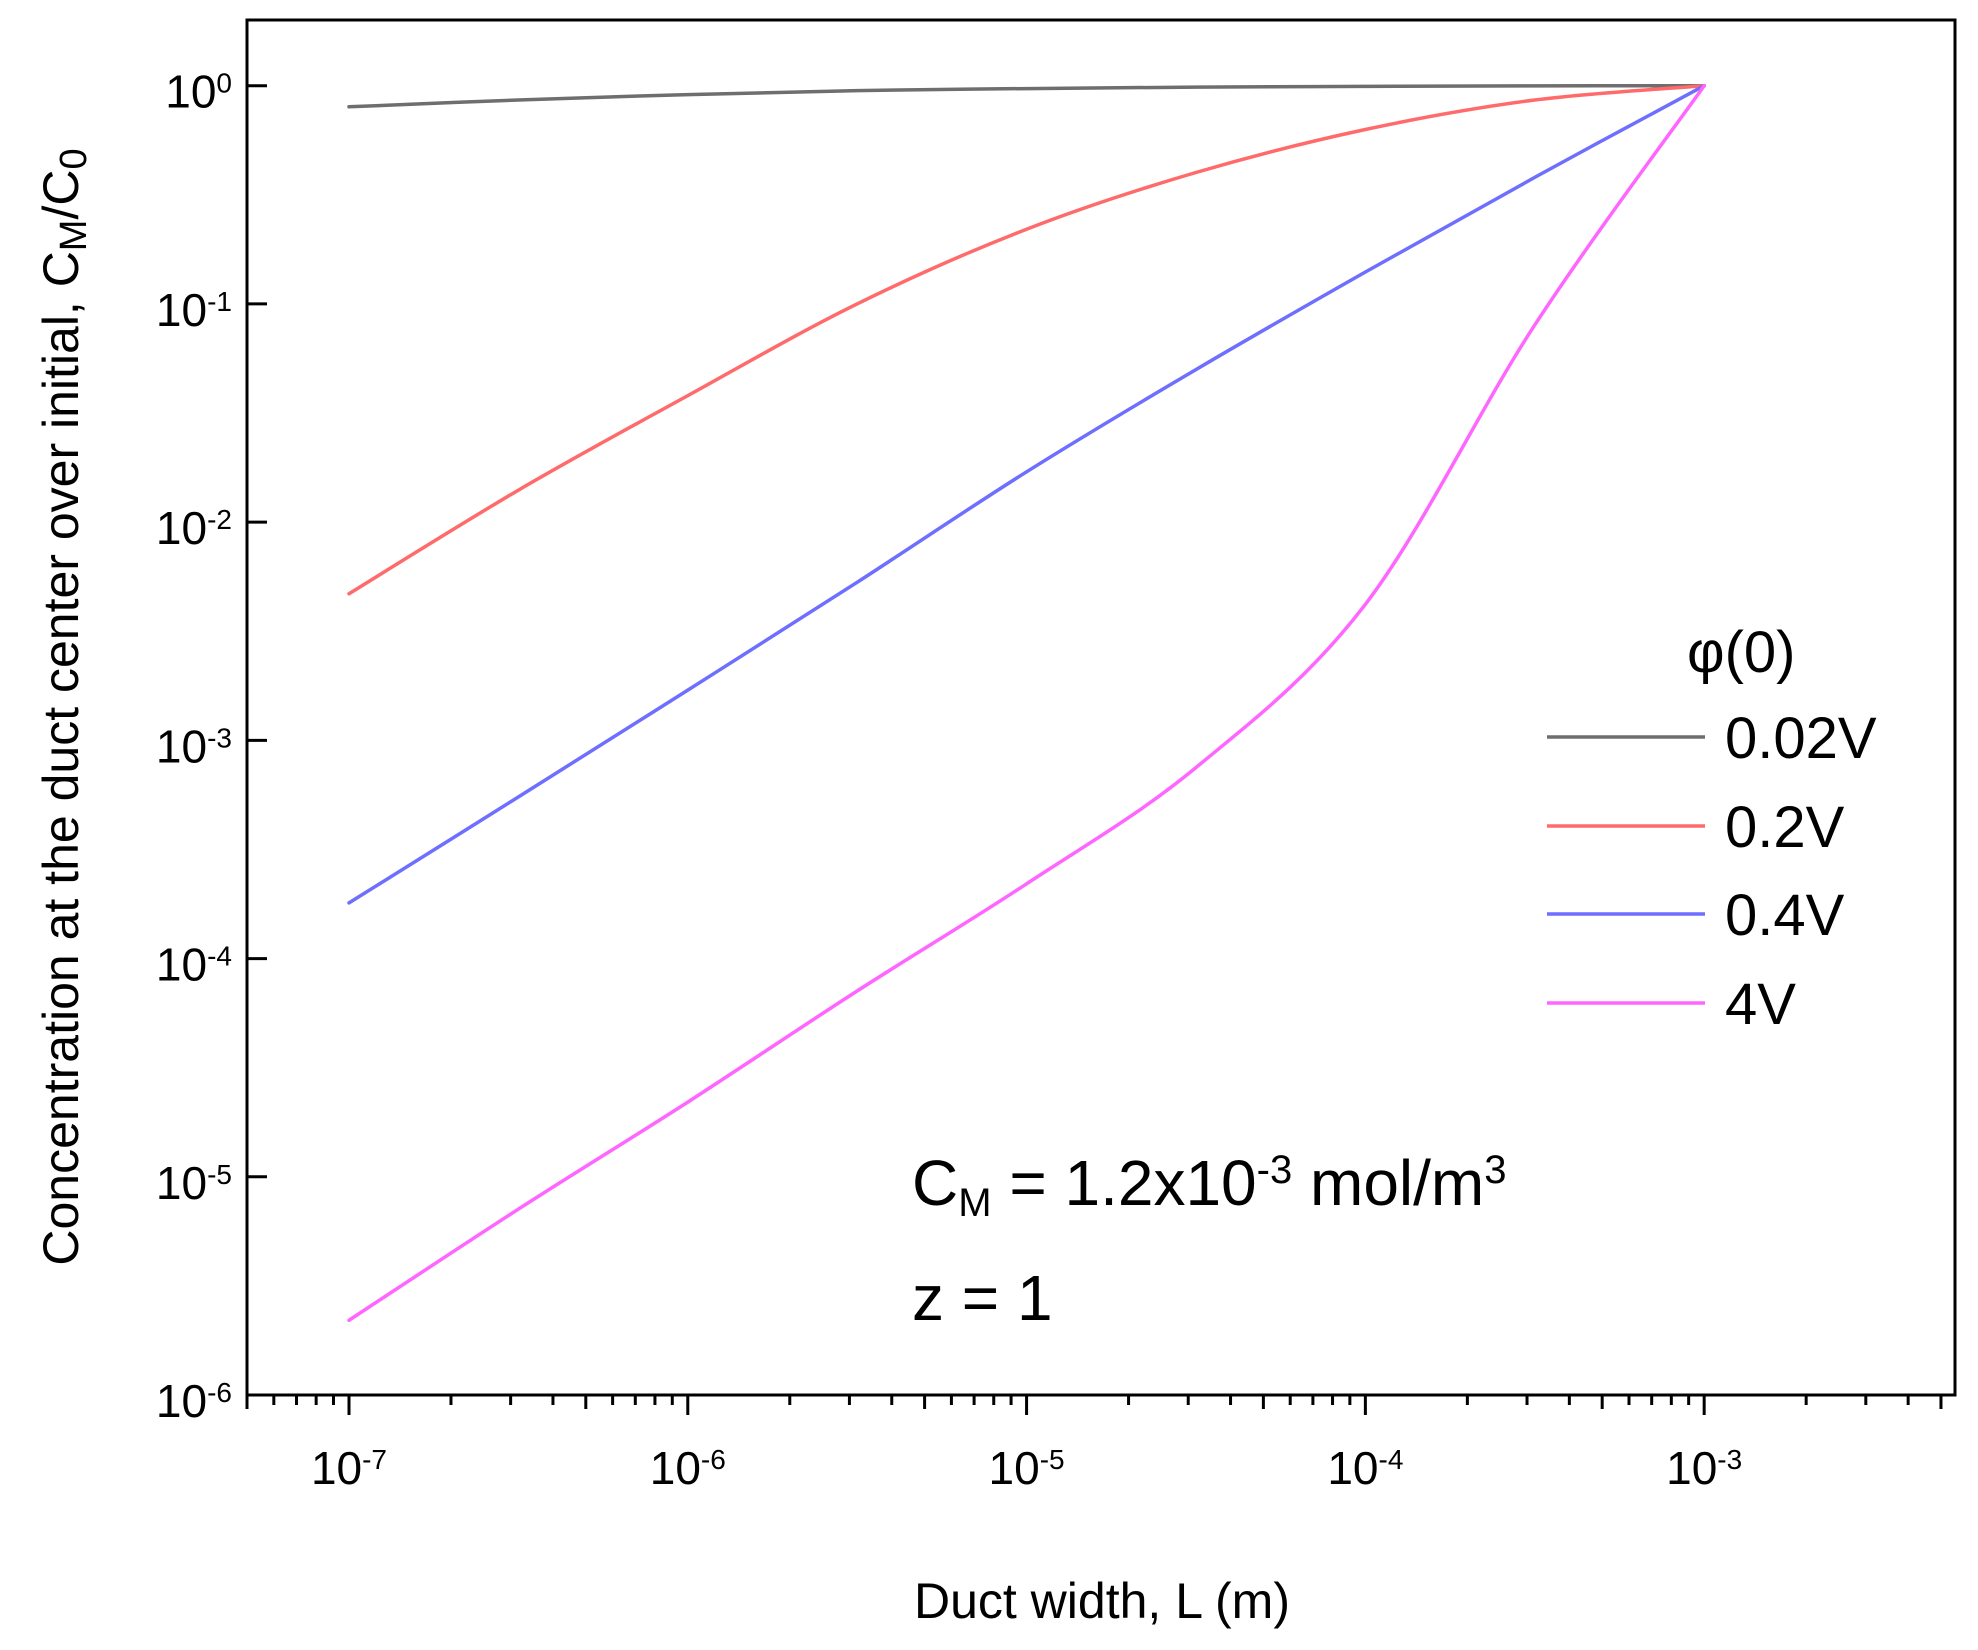 The height and width of the screenshot is (1650, 1978). I want to click on x-tick-label: 10⁻⁷, so click(349, 1468).